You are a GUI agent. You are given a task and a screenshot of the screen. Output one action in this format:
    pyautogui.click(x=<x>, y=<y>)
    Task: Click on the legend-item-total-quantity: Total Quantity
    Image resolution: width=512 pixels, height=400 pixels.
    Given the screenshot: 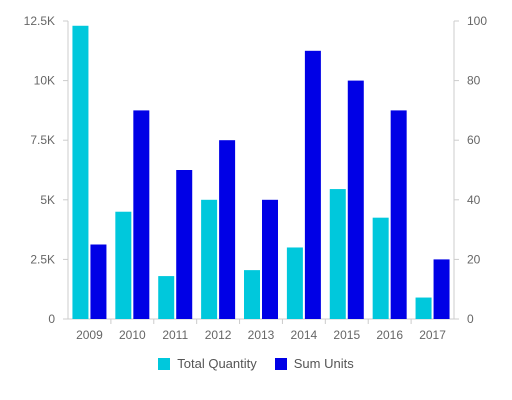 What is the action you would take?
    pyautogui.click(x=207, y=363)
    